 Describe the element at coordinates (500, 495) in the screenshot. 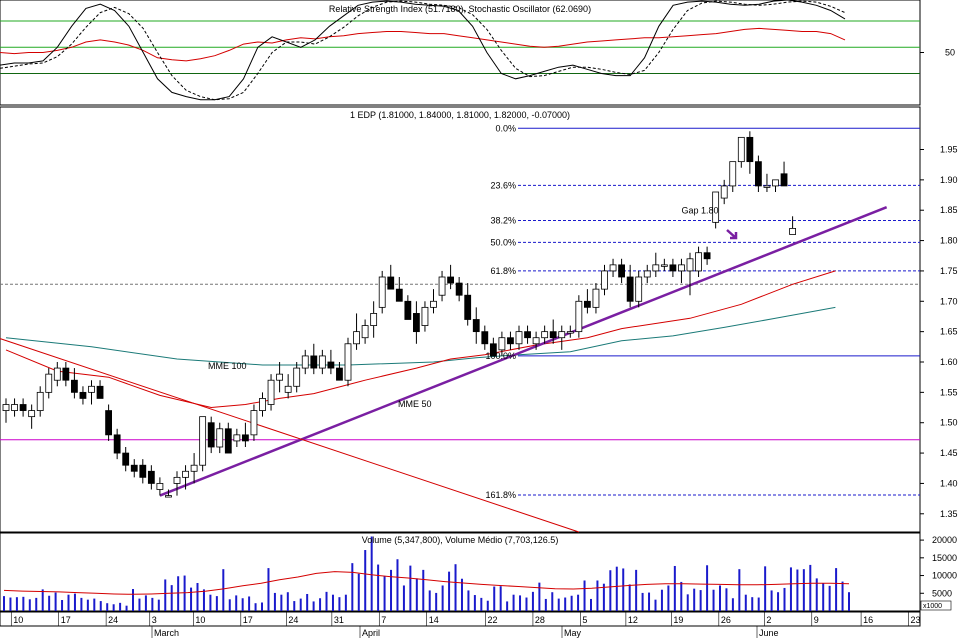

I see `fib-label-6: 161.8%` at that location.